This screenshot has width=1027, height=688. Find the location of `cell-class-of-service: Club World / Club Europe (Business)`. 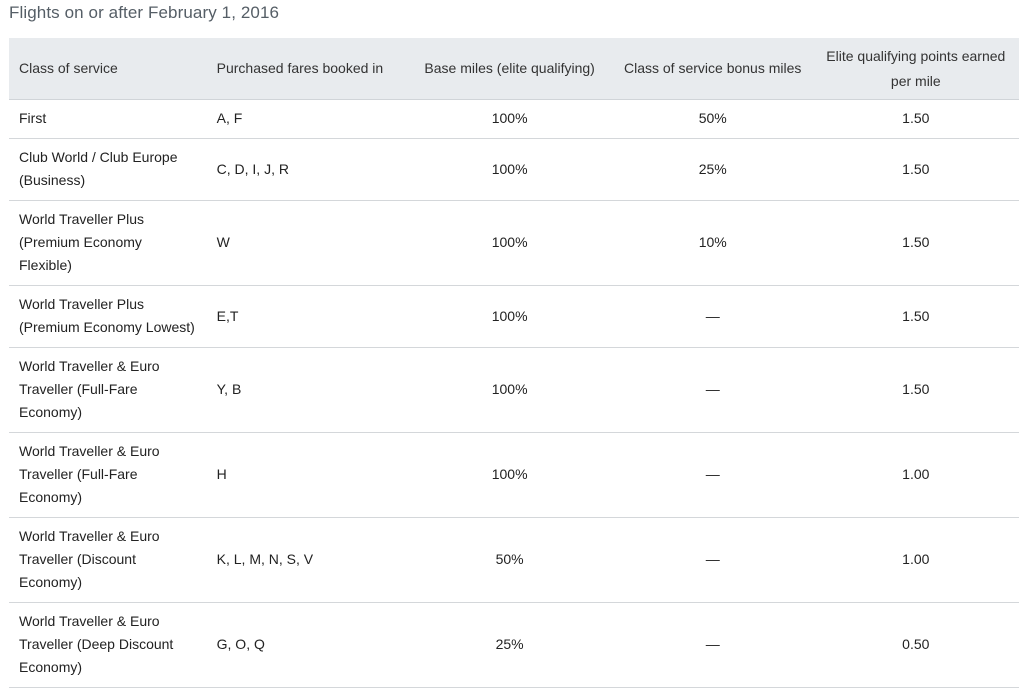

cell-class-of-service: Club World / Club Europe (Business) is located at coordinates (108, 169).